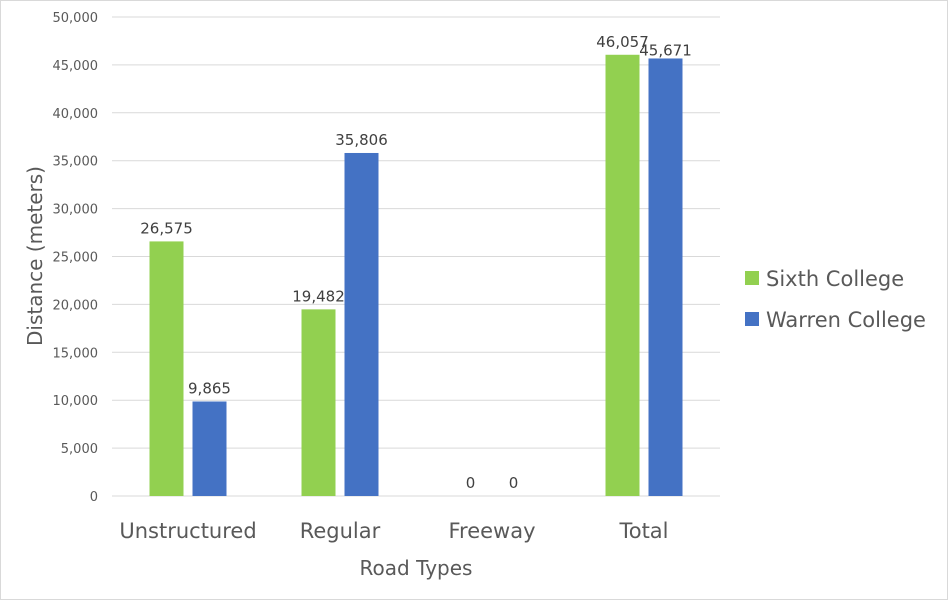  Describe the element at coordinates (491, 531) in the screenshot. I see `x-category-label: Freeway` at that location.